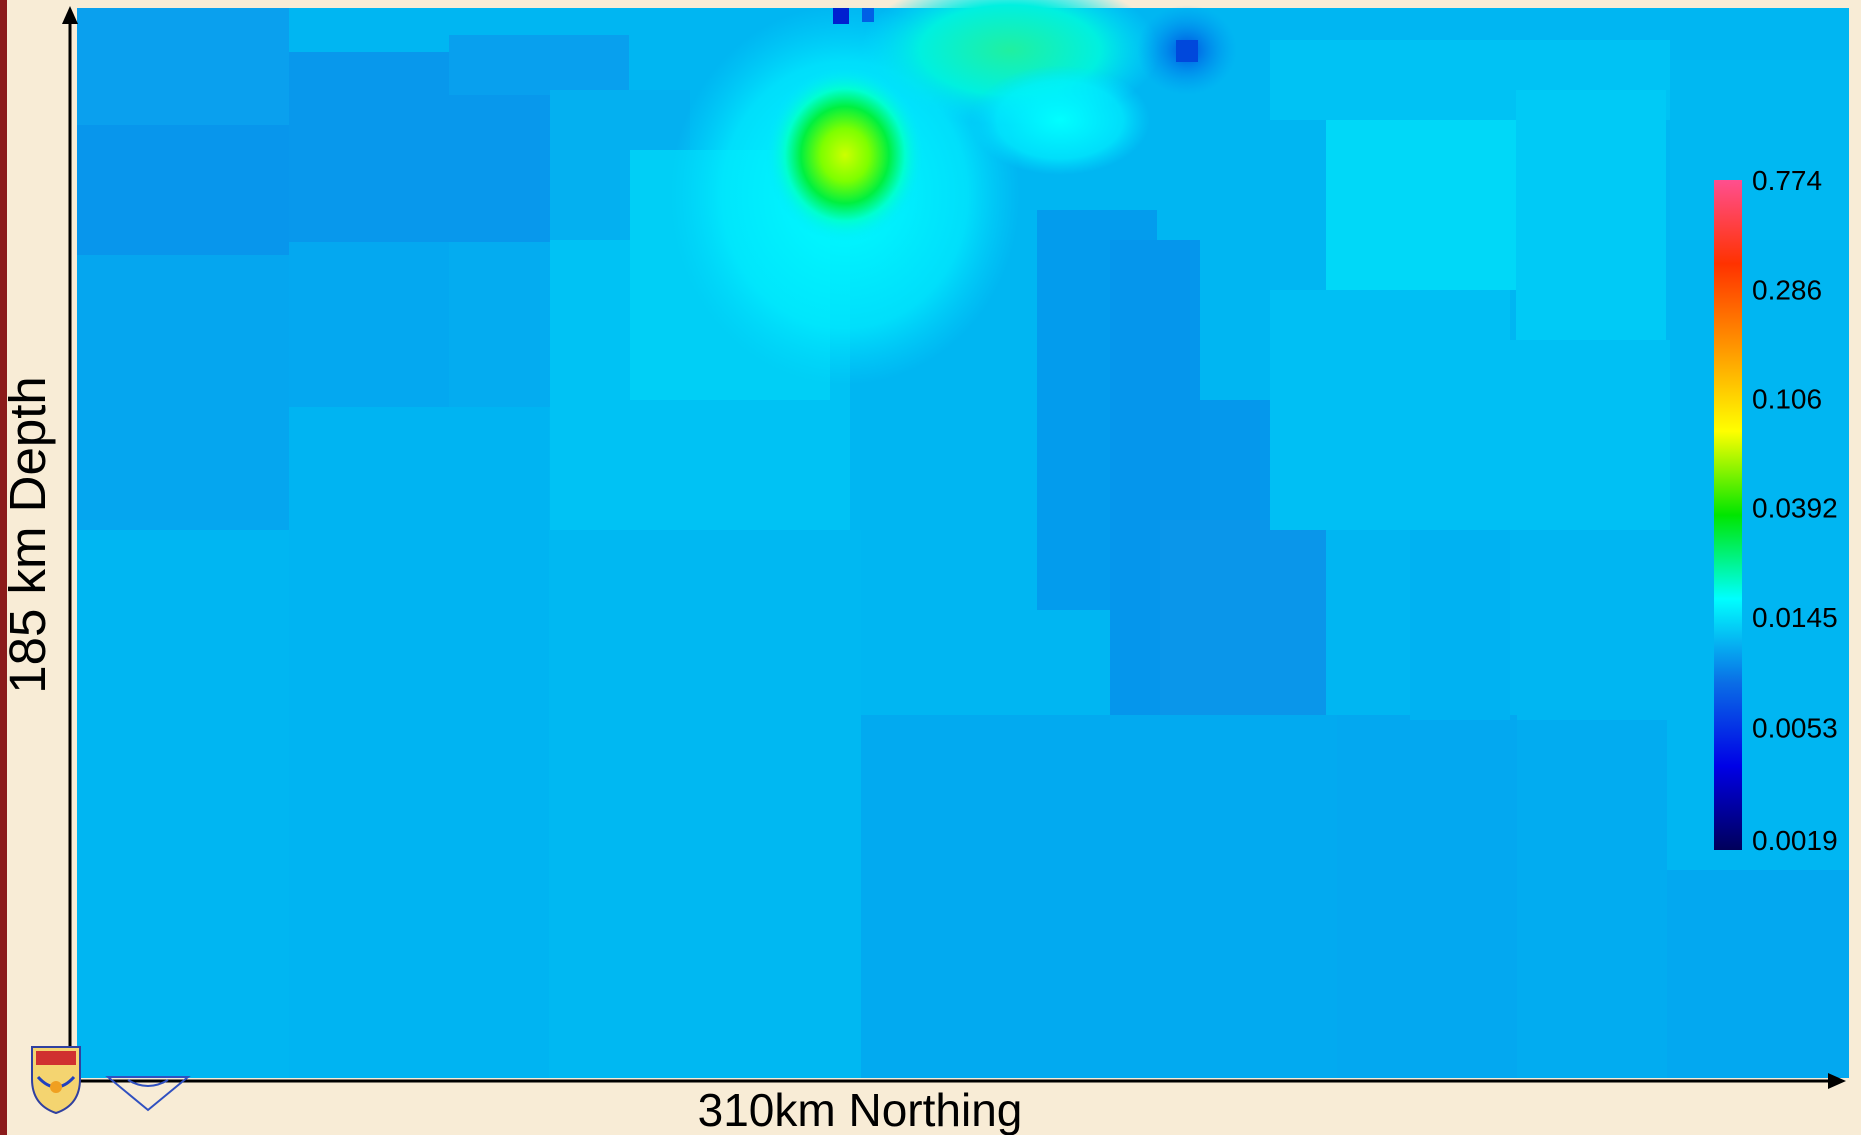 The image size is (1861, 1135). Describe the element at coordinates (3, 567) in the screenshot. I see `left-accent-band` at that location.